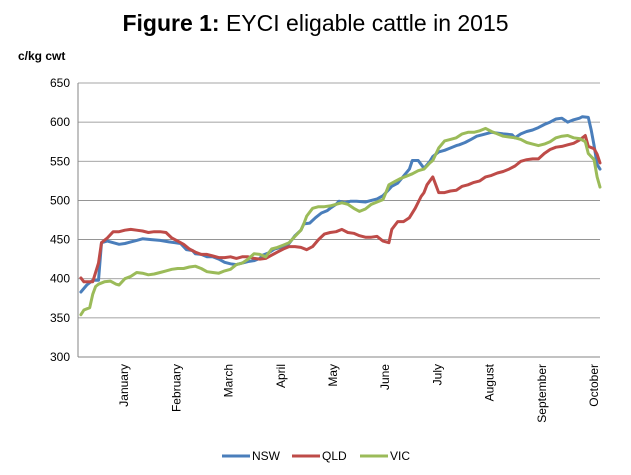 The image size is (631, 475). I want to click on y-axis-ticks: 300 350 400 450 500 550 600 650, so click(60, 220).